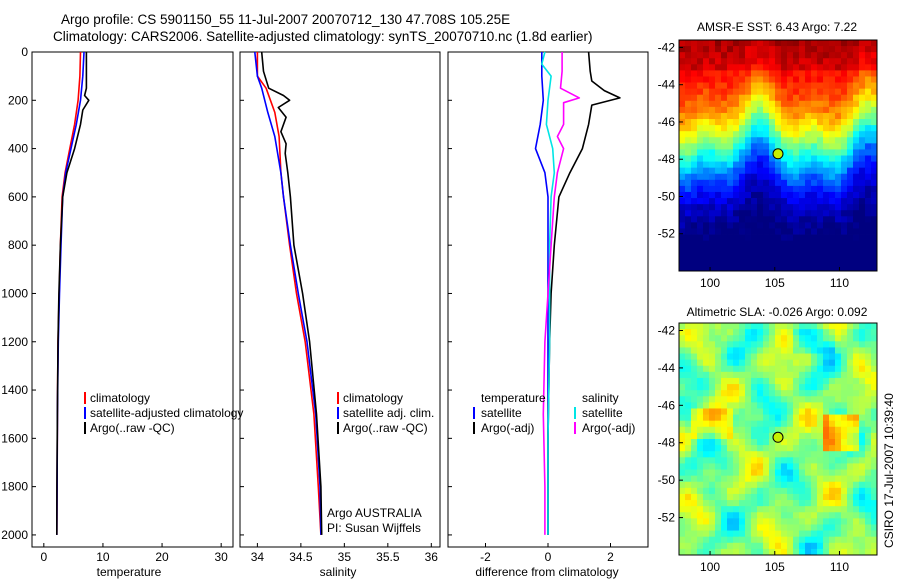 The height and width of the screenshot is (585, 900). I want to click on legend-label-argo: Argo(..raw -QC), so click(385, 428).